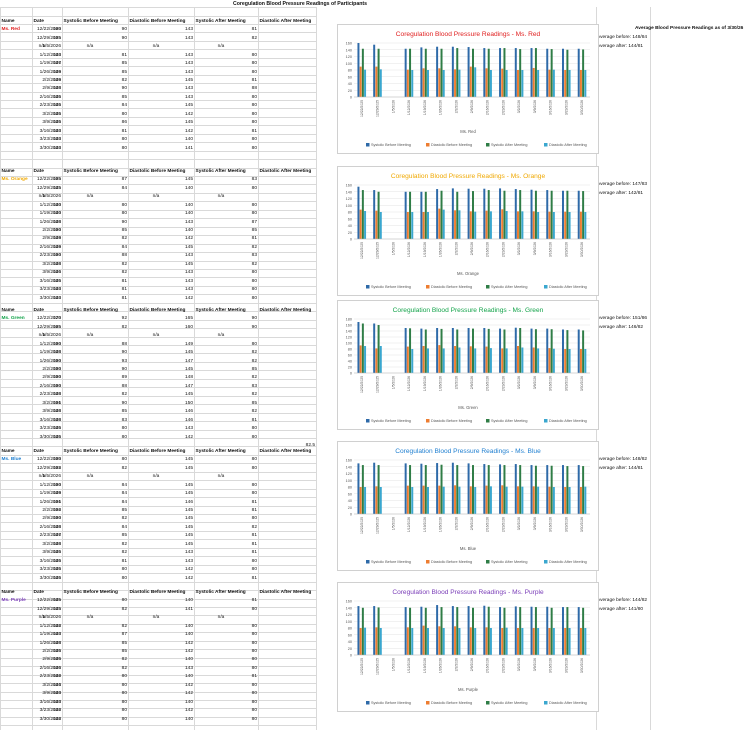 The width and height of the screenshot is (754, 730). I want to click on legend-entry: Diastolic After Meeting, so click(568, 145).